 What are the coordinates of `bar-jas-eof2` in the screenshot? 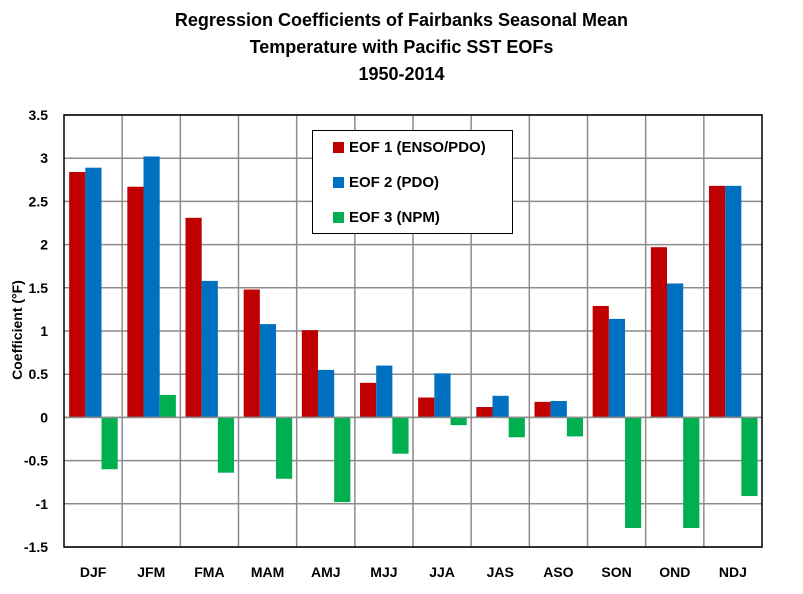 It's located at (500, 406).